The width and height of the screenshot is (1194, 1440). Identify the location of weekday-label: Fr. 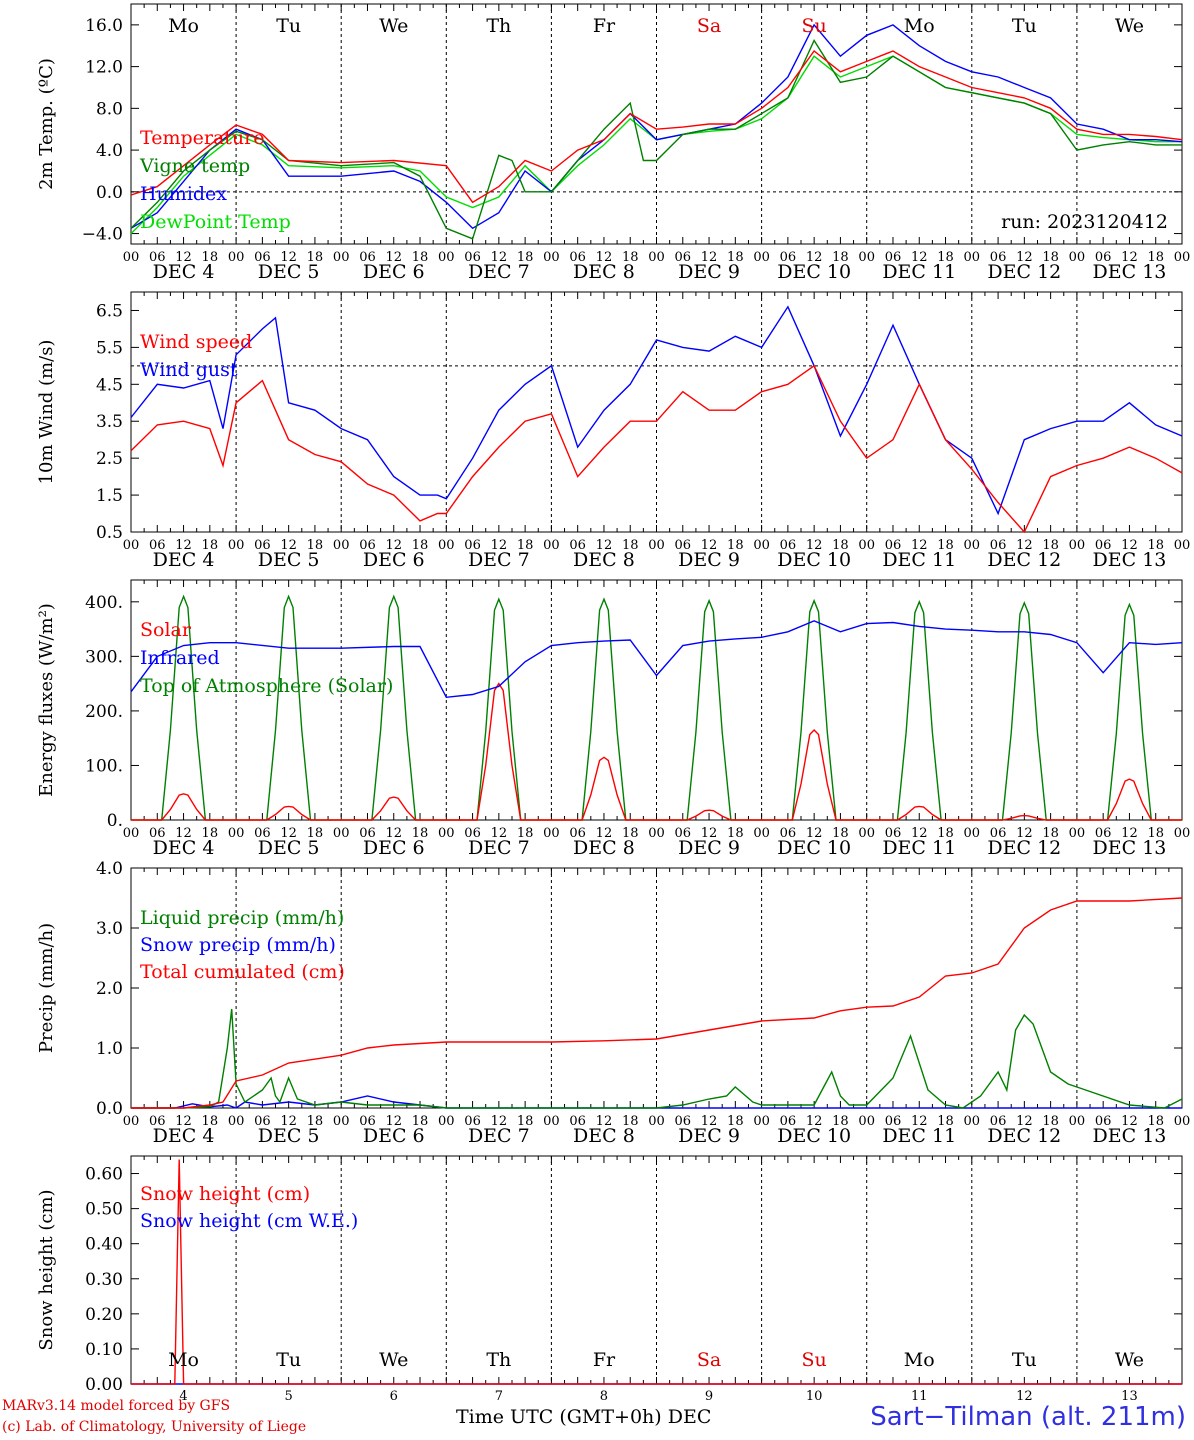
(604, 26).